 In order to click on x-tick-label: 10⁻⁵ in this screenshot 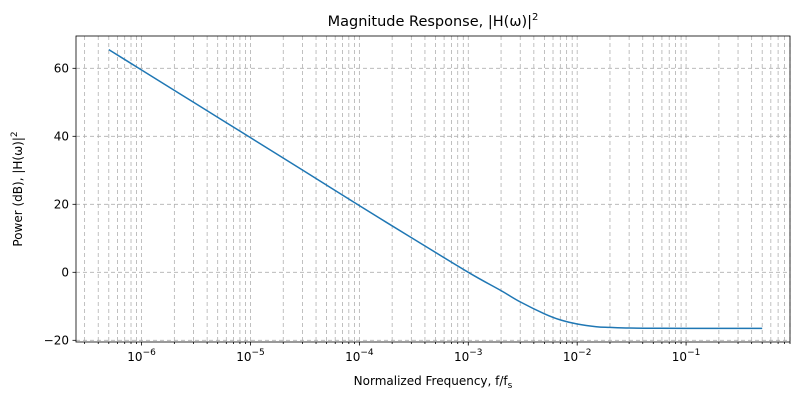, I will do `click(250, 356)`.